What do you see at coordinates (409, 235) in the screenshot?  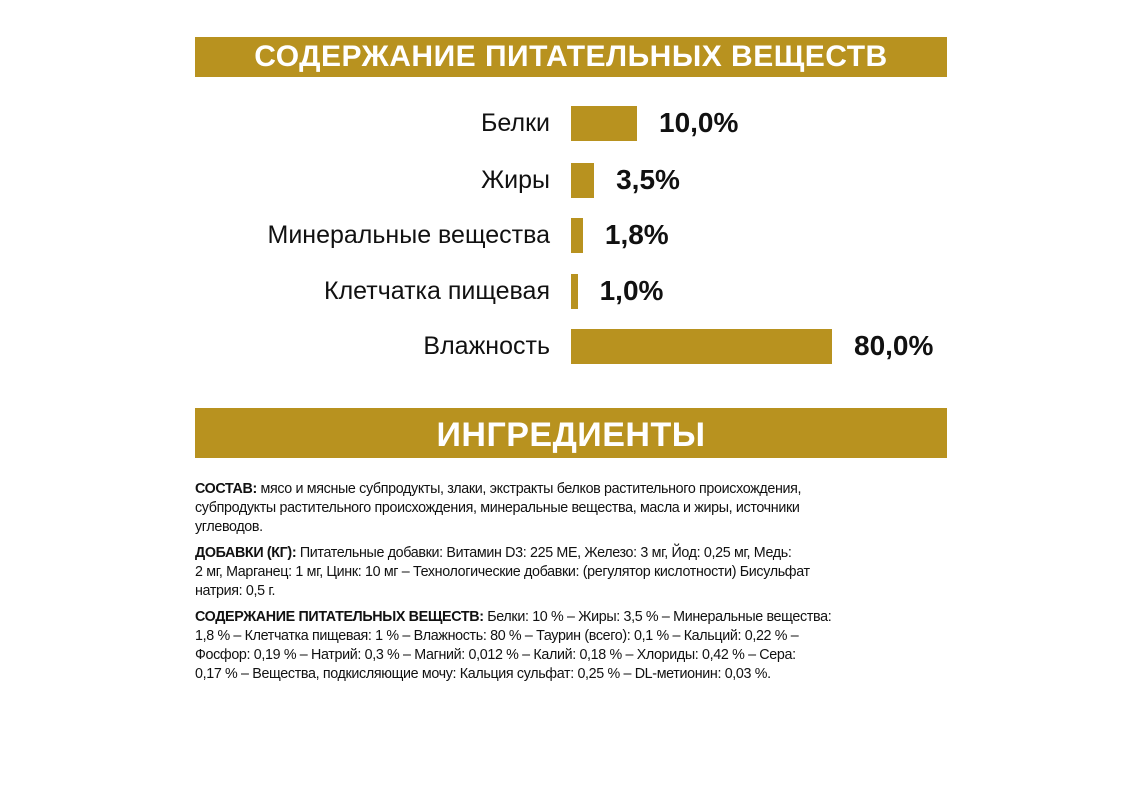 I see `category-label: Минеральные вещества` at bounding box center [409, 235].